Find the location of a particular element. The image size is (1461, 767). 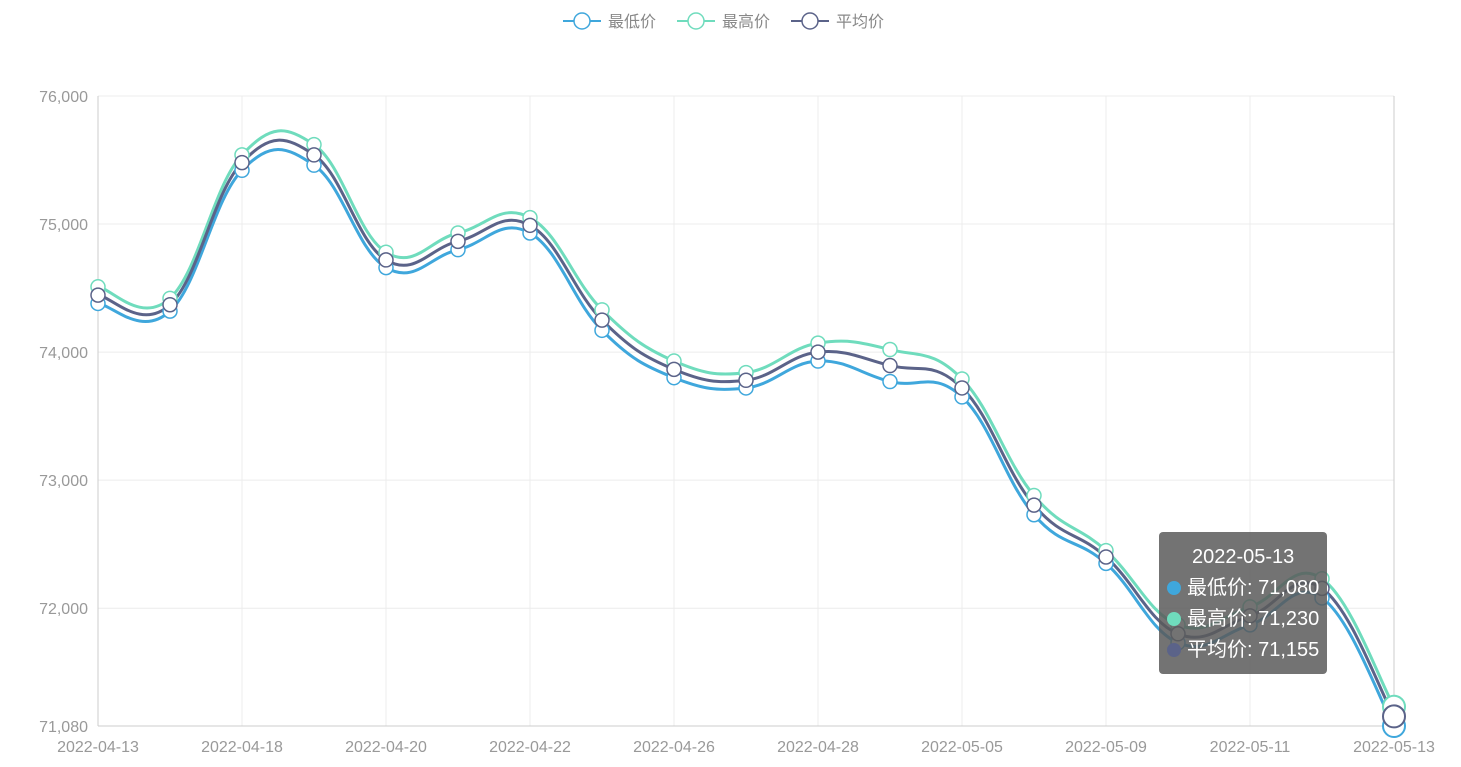

x-tick-label: 2022-04-22 is located at coordinates (530, 747).